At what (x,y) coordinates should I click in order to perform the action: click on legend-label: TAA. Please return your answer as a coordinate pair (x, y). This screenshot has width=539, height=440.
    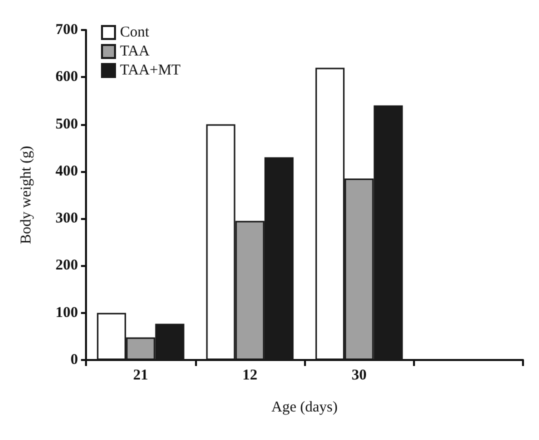
    Looking at the image, I should click on (135, 52).